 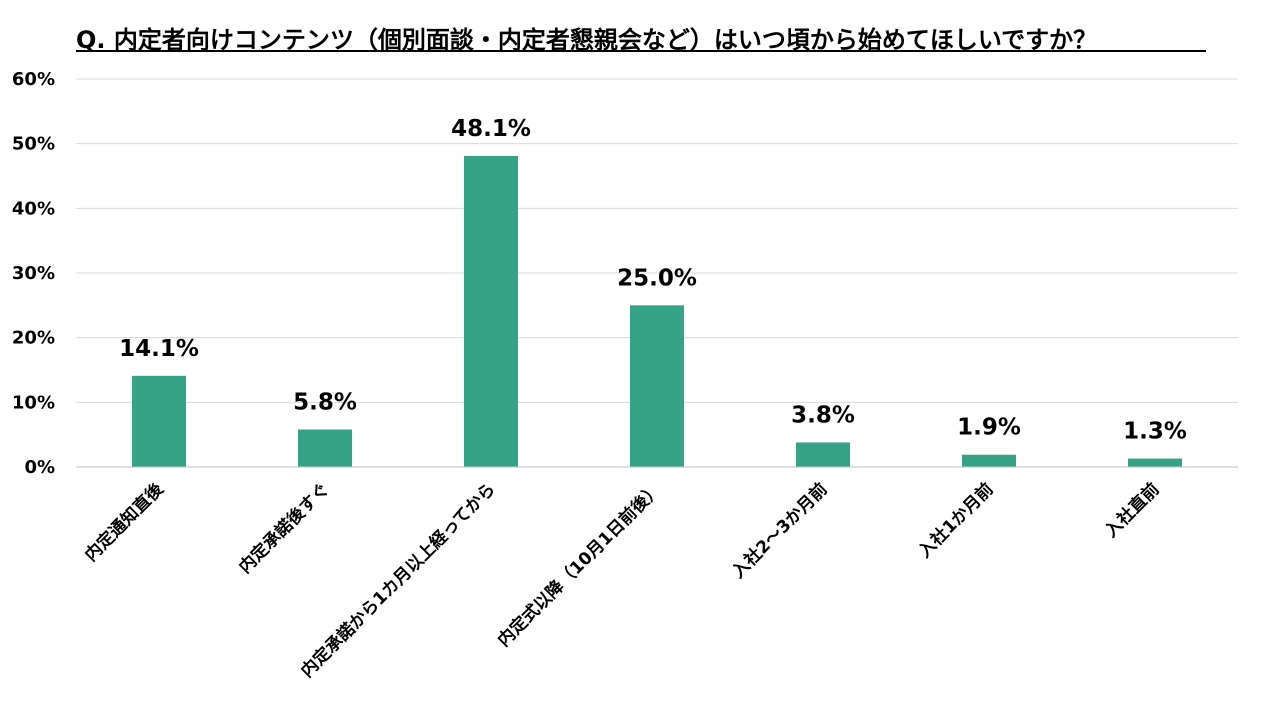 What do you see at coordinates (1155, 432) in the screenshot?
I see `data-label: 1.3%` at bounding box center [1155, 432].